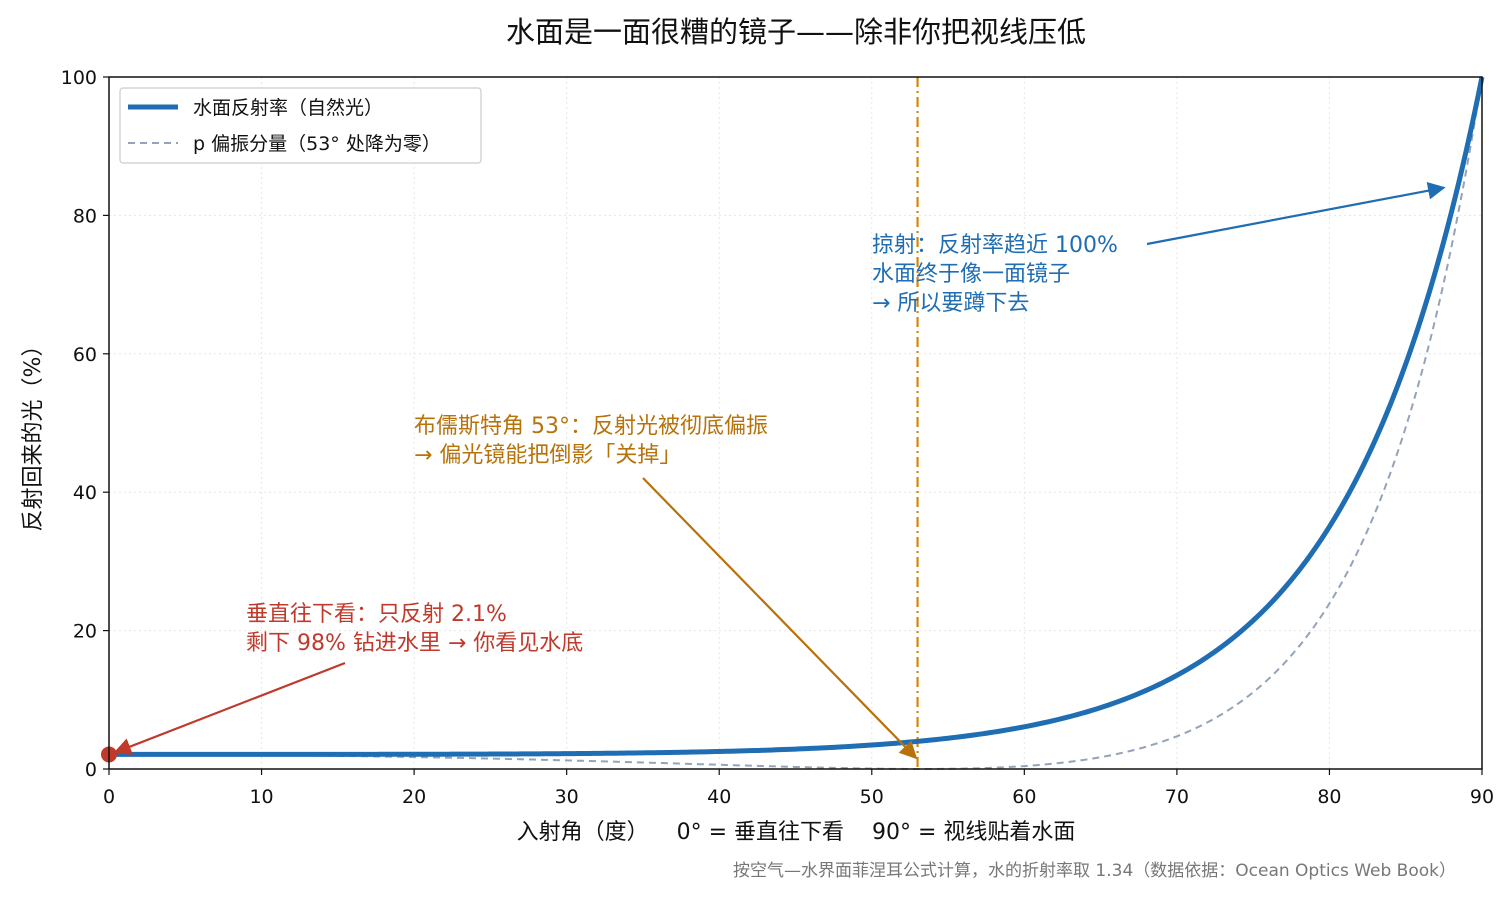 Image resolution: width=1512 pixels, height=898 pixels. What do you see at coordinates (950, 303) in the screenshot?
I see `annotation-grazing-line: → 所以要蹲下去` at bounding box center [950, 303].